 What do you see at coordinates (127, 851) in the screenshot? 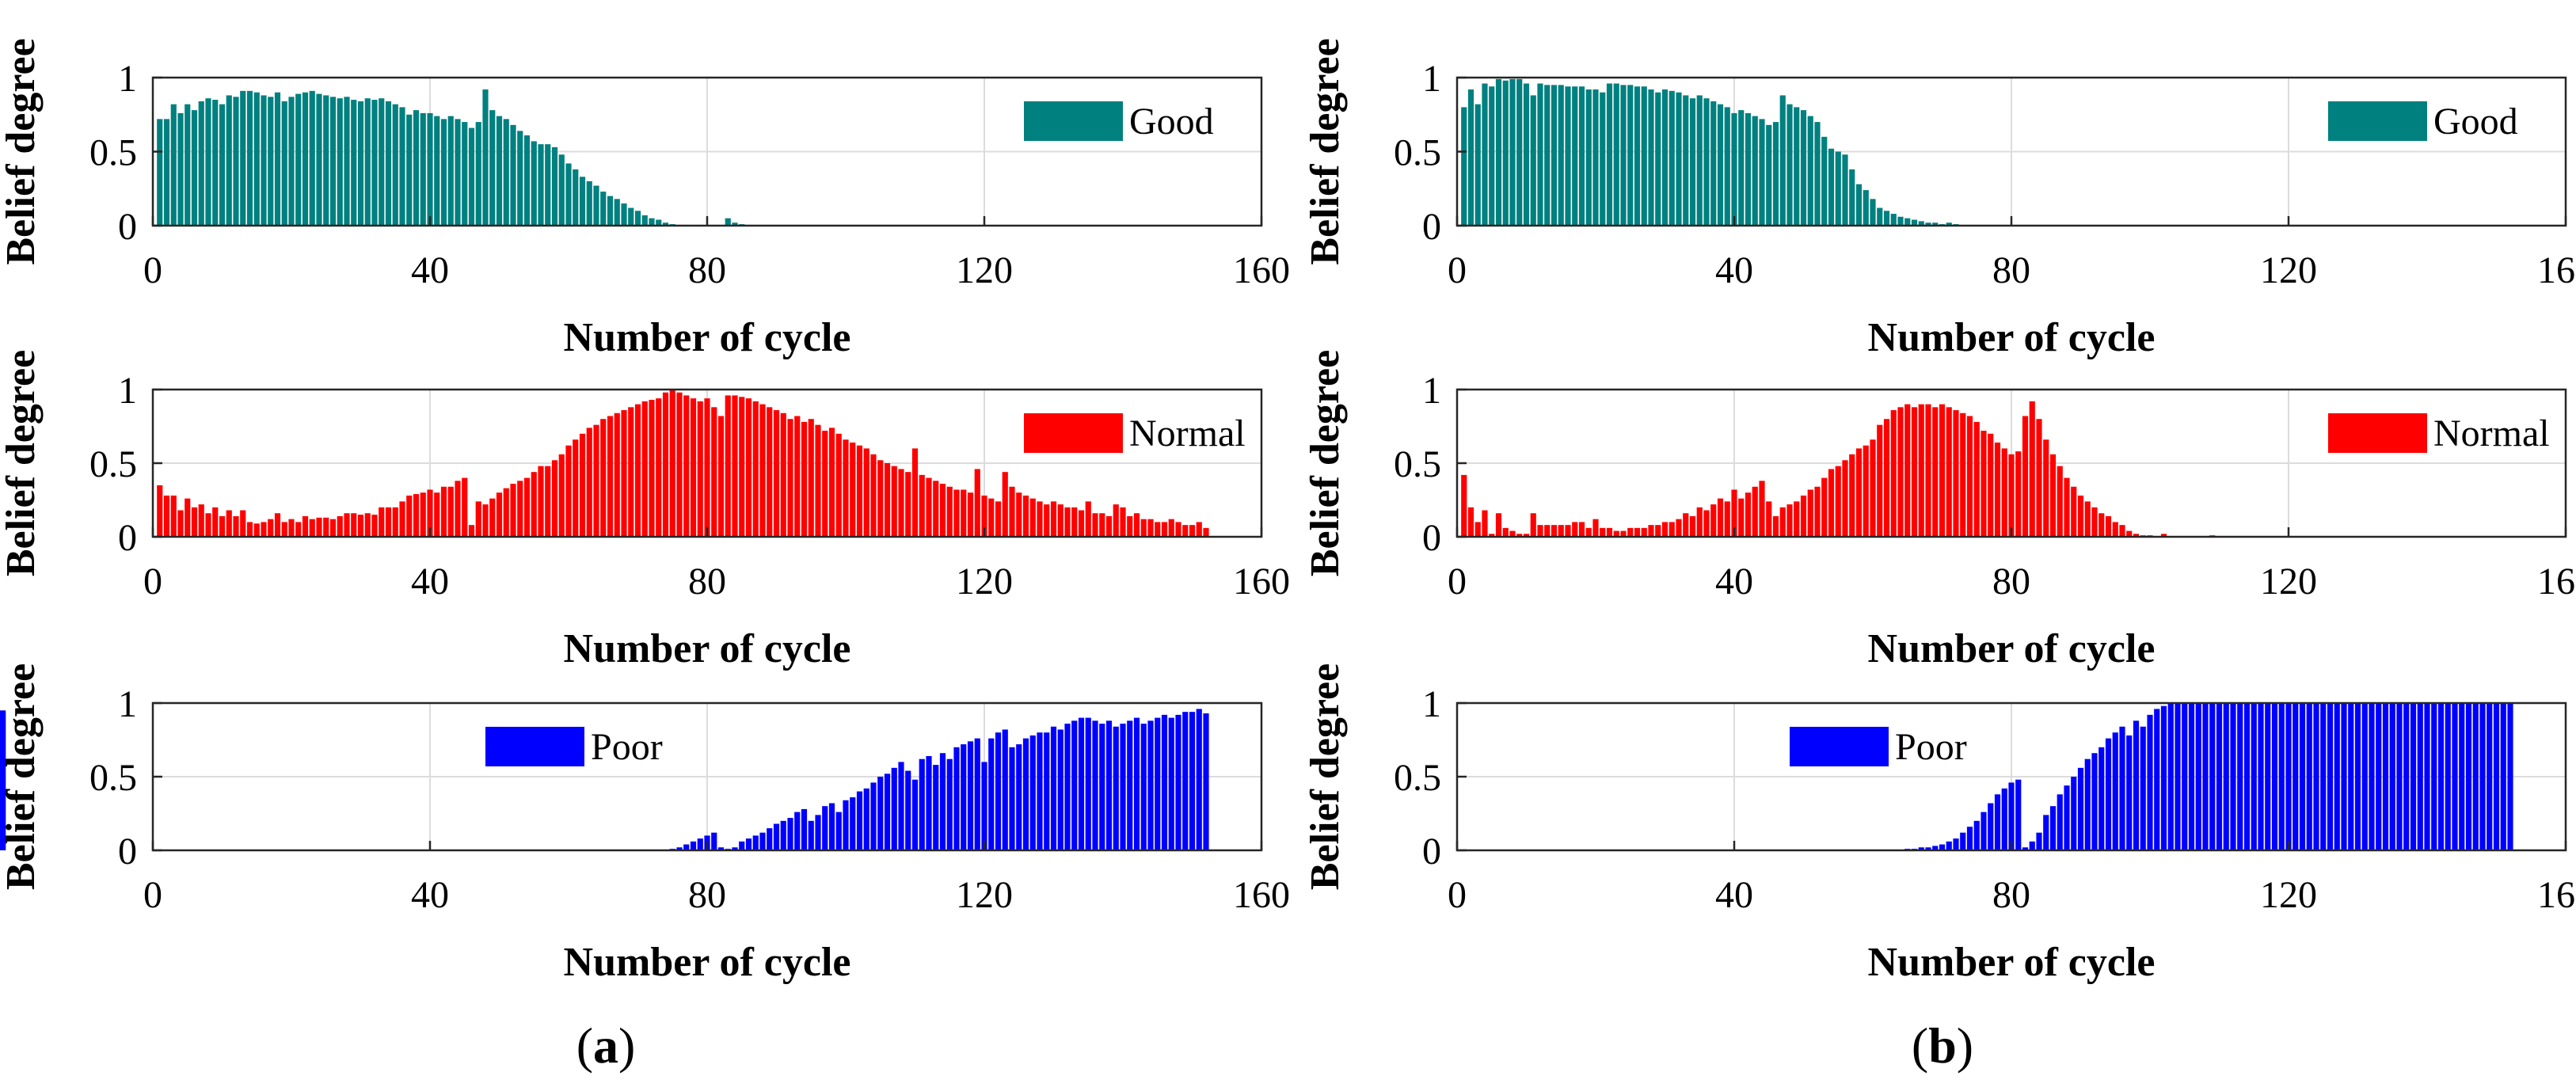
I see `y-tick-label: 0` at bounding box center [127, 851].